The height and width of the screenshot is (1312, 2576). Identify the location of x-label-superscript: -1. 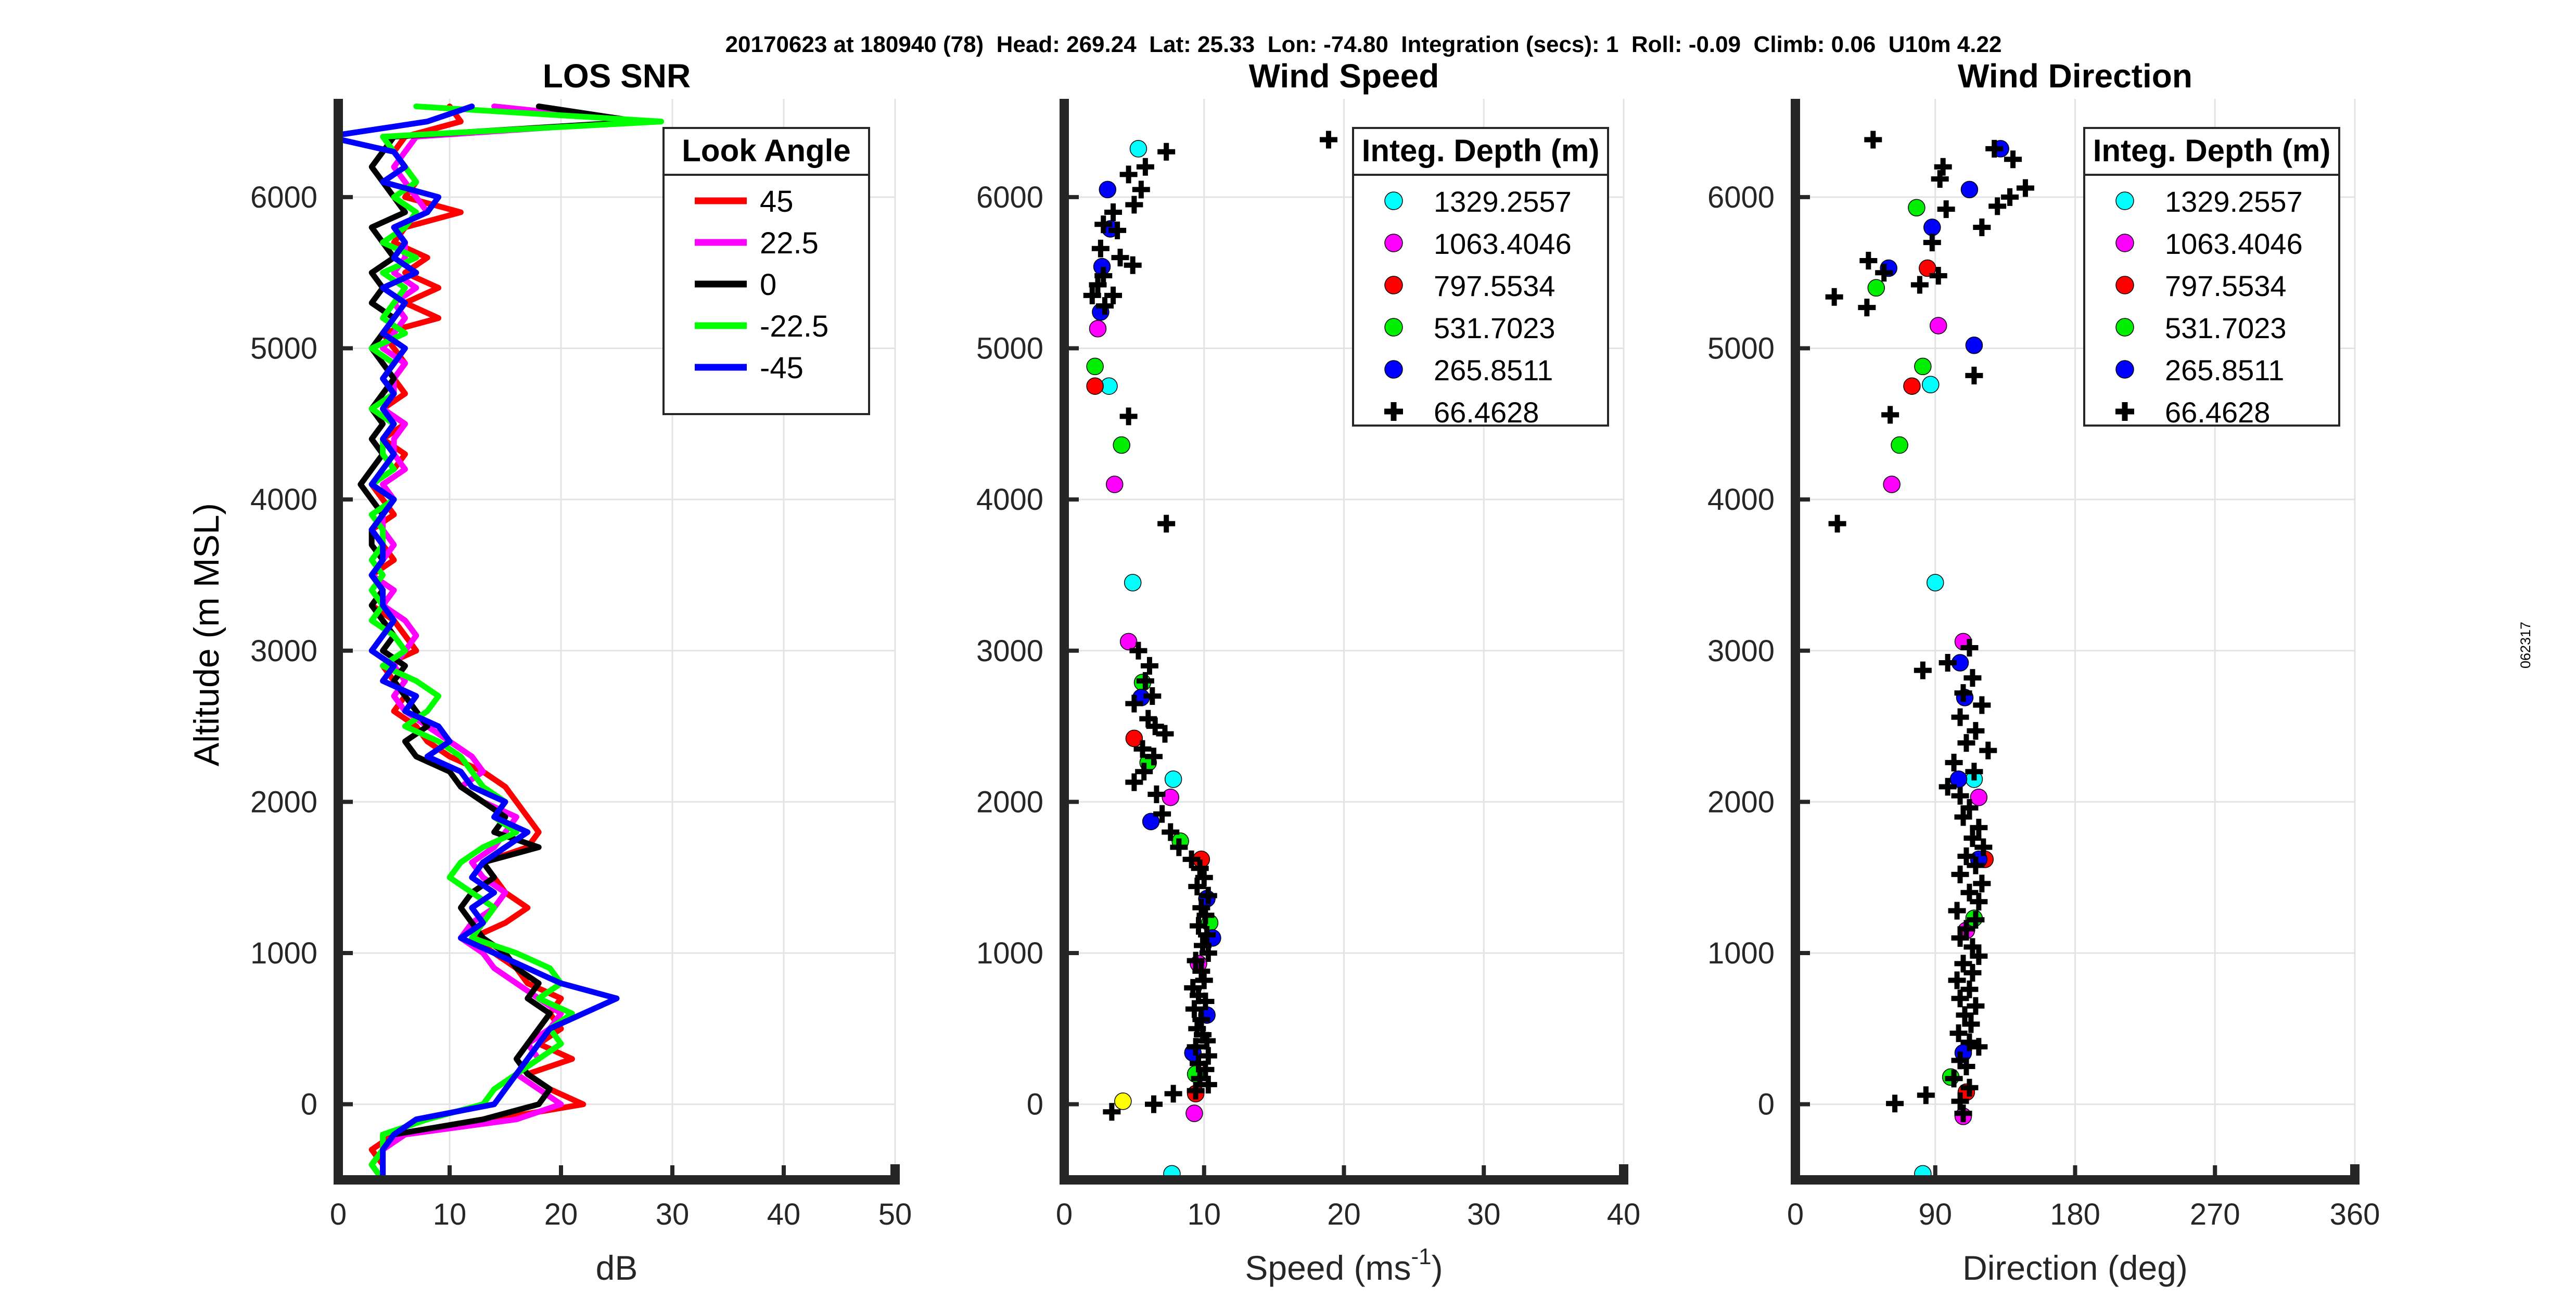
(1421, 1257).